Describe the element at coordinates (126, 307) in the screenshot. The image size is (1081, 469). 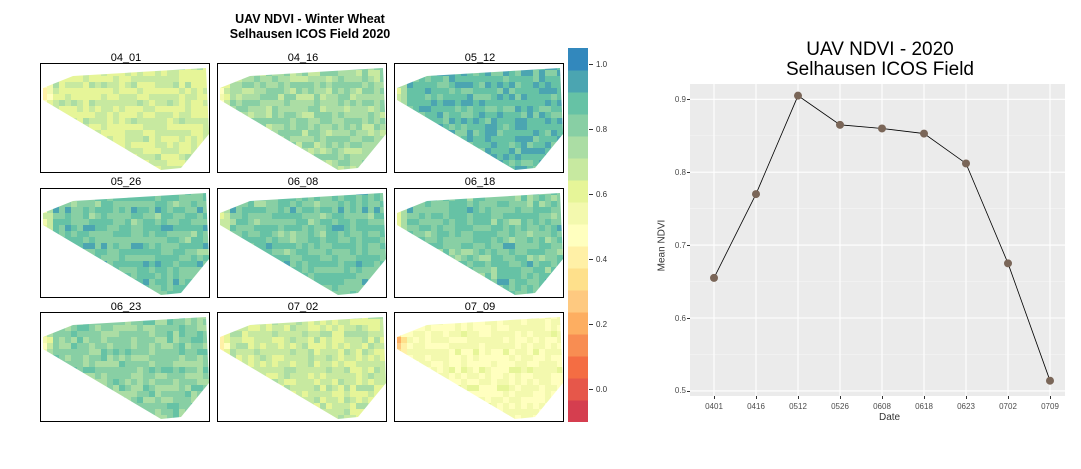
I see `panel-label-7: 06_23` at that location.